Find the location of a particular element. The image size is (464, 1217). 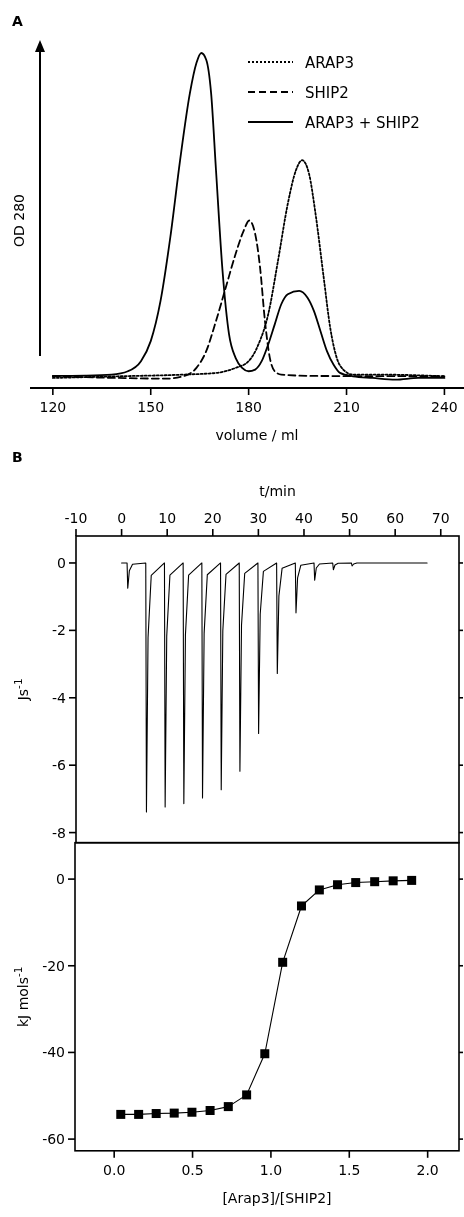

x-tick-label: 1.0 is located at coordinates (271, 1169).